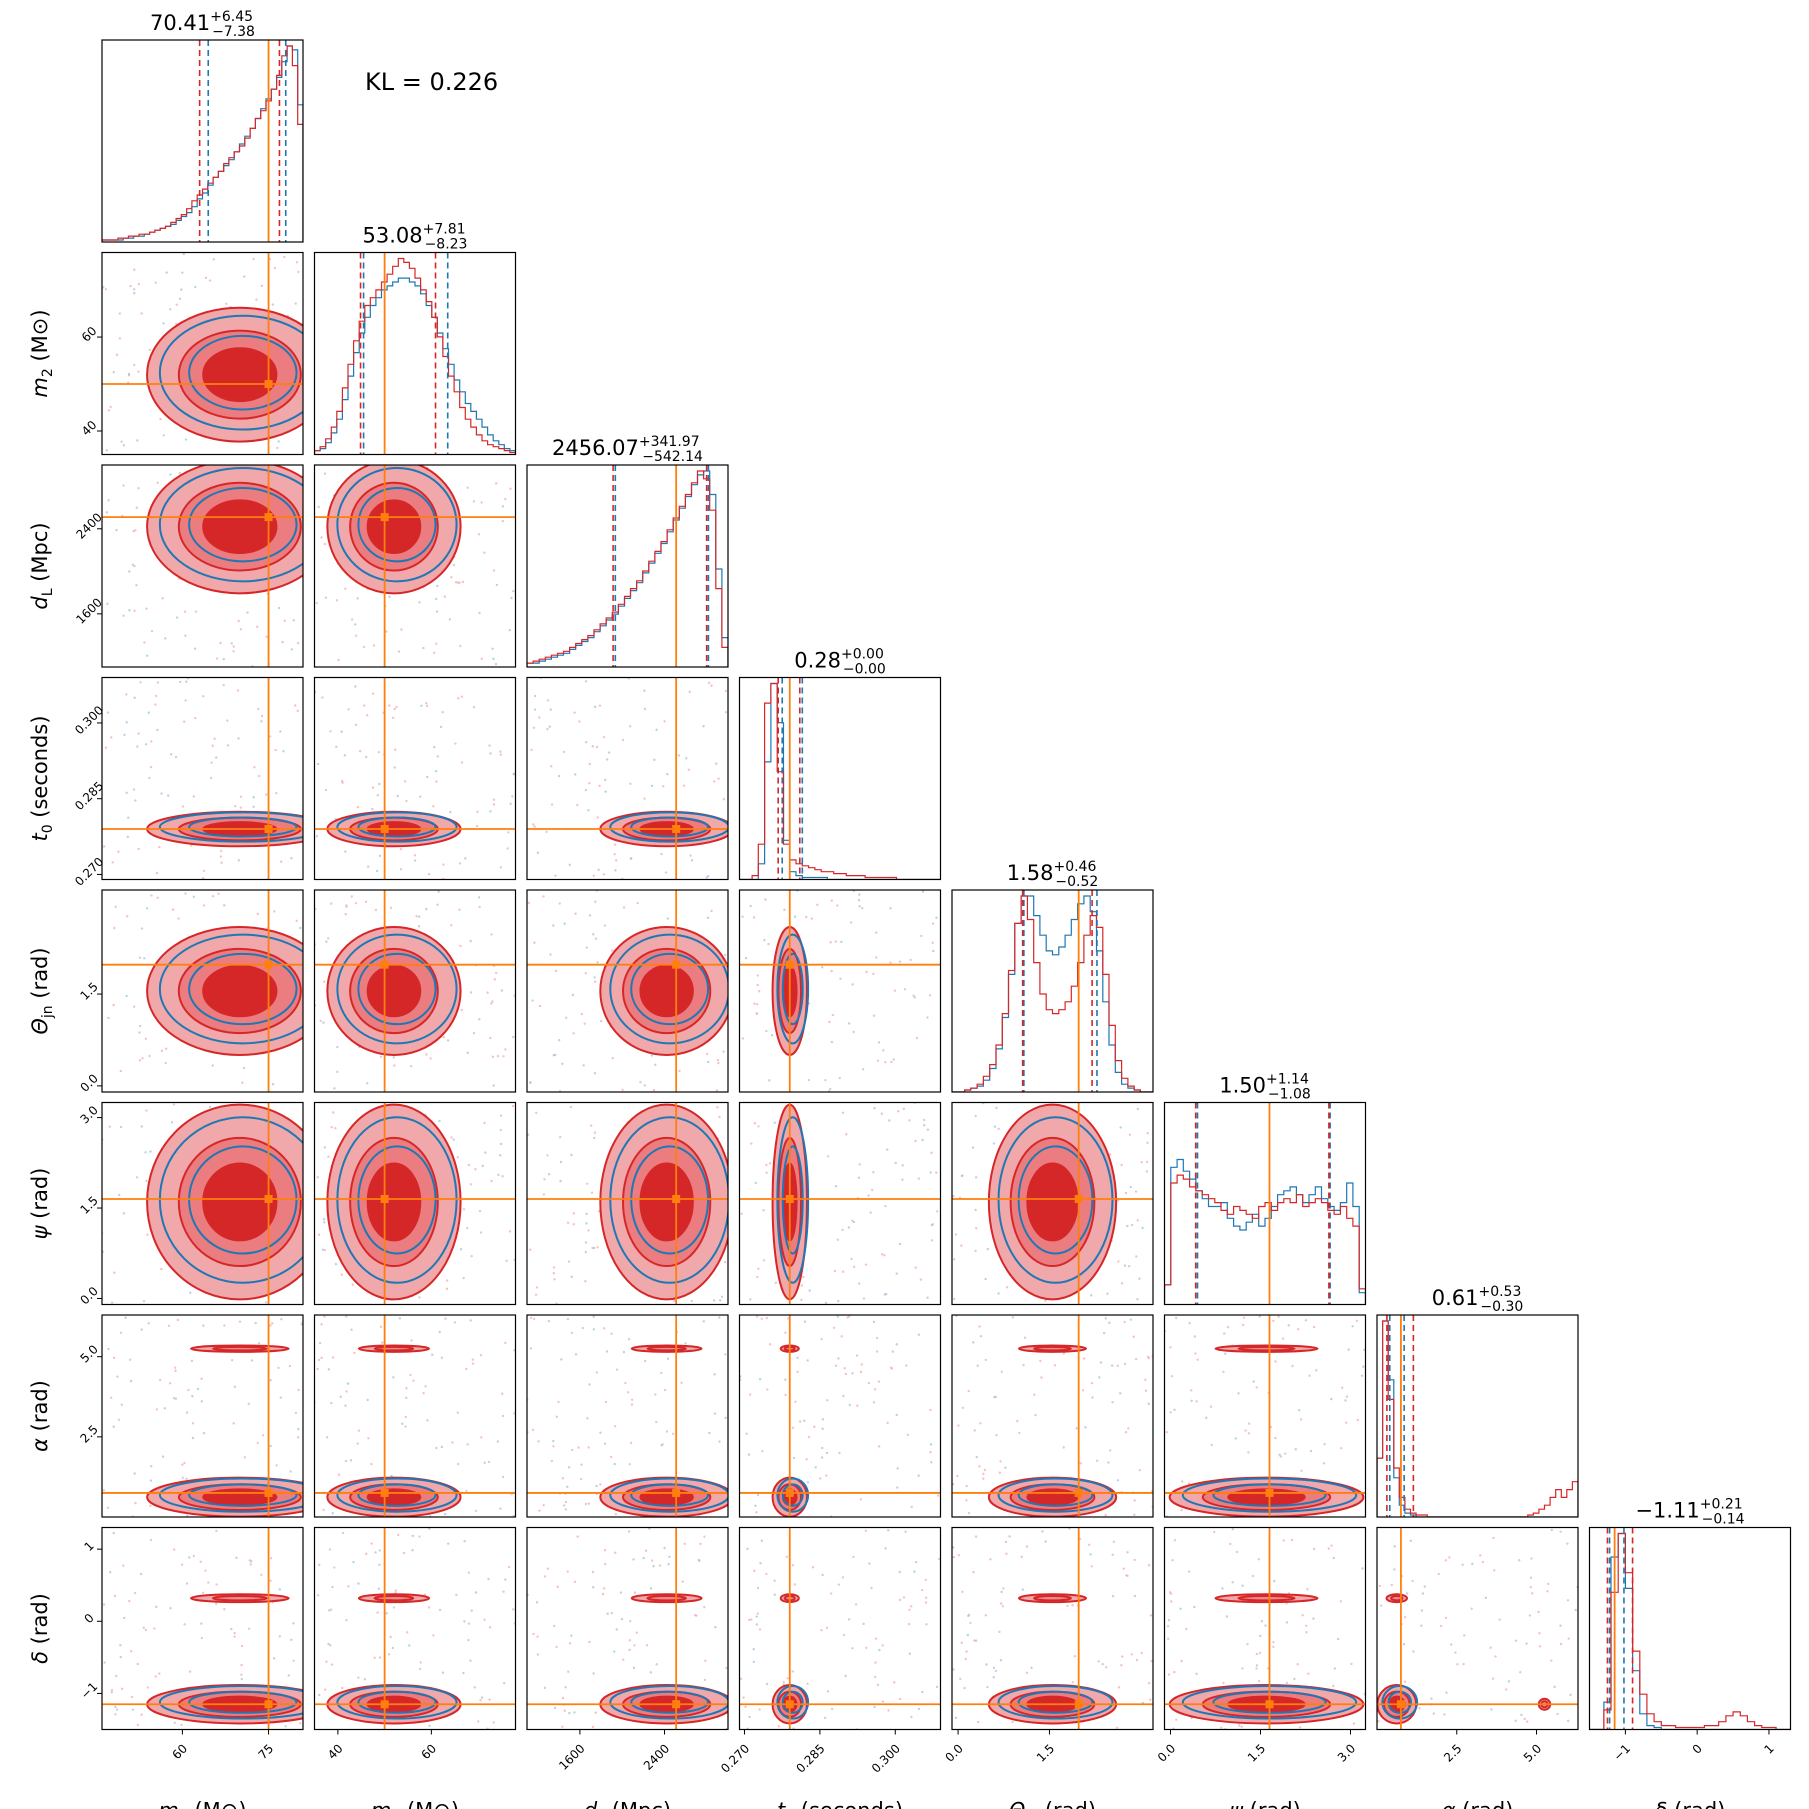 The width and height of the screenshot is (1809, 1809). Describe the element at coordinates (428, 1751) in the screenshot. I see `x-tick-label: 60` at that location.